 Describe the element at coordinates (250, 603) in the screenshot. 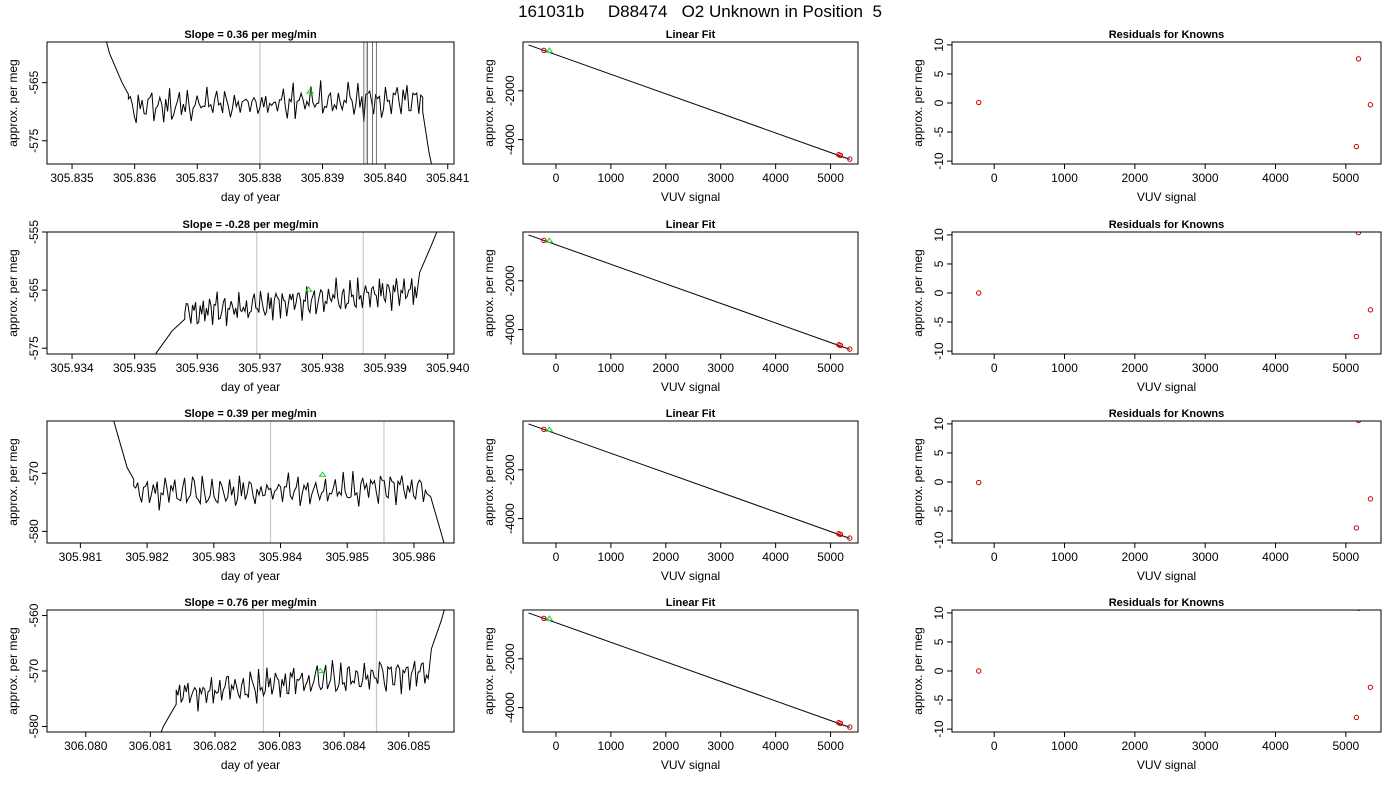

I see `panel-title: Slope = 0.76 per meg/min` at that location.